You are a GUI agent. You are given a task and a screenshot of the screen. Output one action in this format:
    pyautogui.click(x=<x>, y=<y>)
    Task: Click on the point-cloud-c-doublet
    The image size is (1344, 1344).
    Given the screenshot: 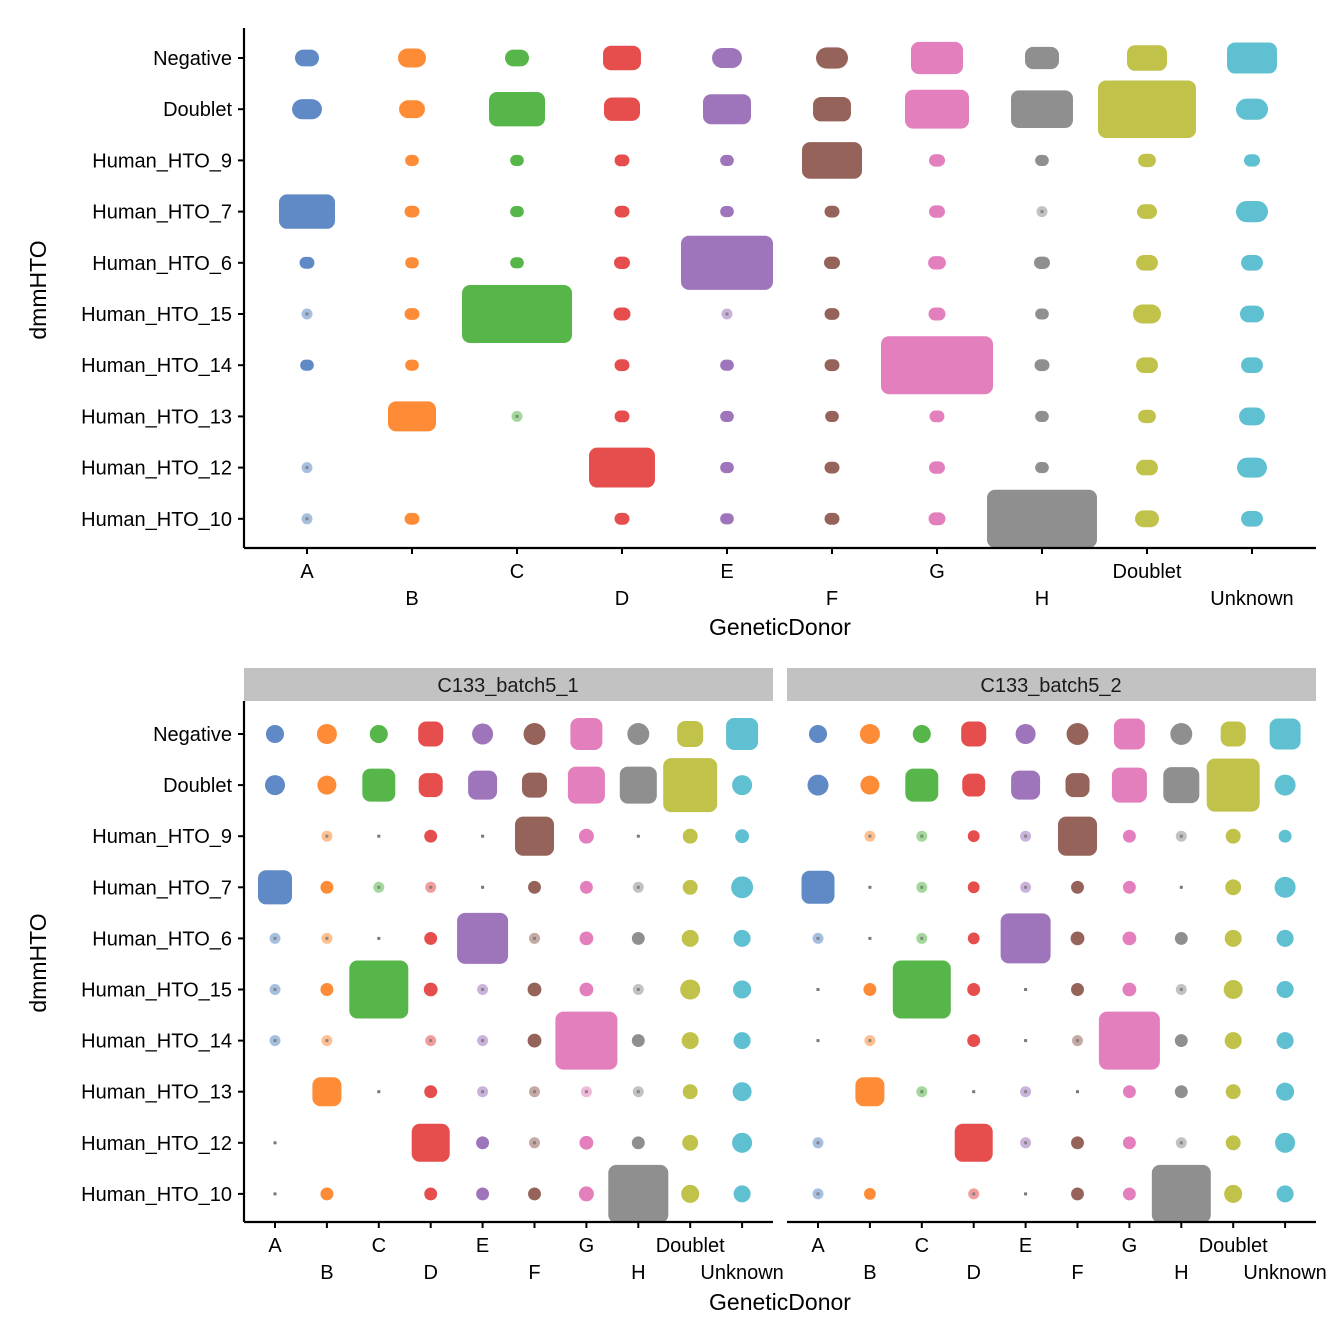 What is the action you would take?
    pyautogui.click(x=922, y=785)
    